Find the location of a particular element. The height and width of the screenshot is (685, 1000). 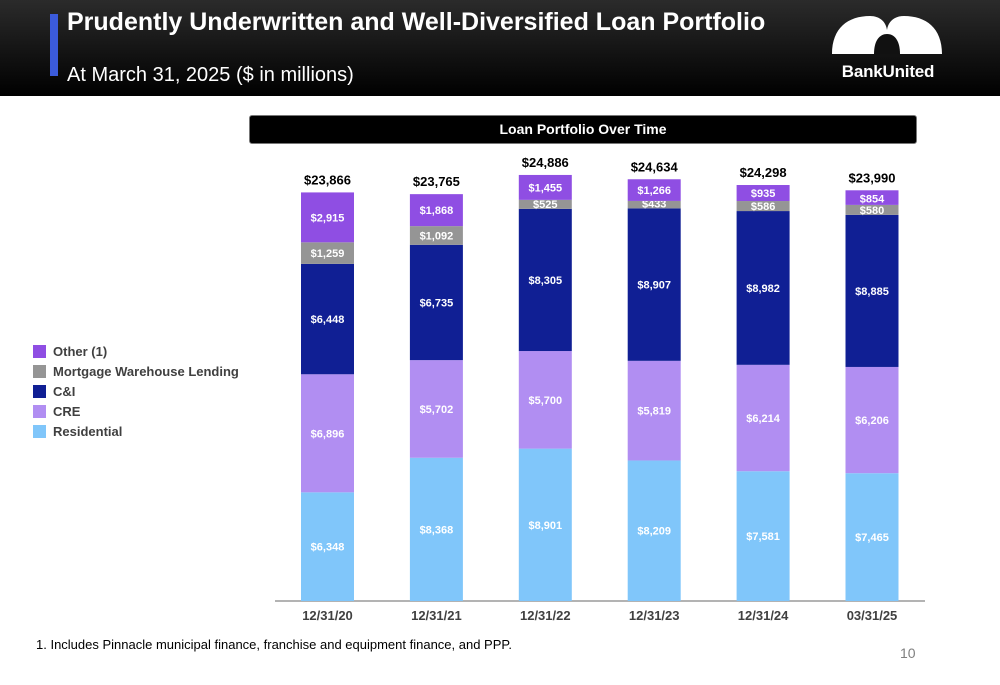

data-label: $2,915 is located at coordinates (328, 218).